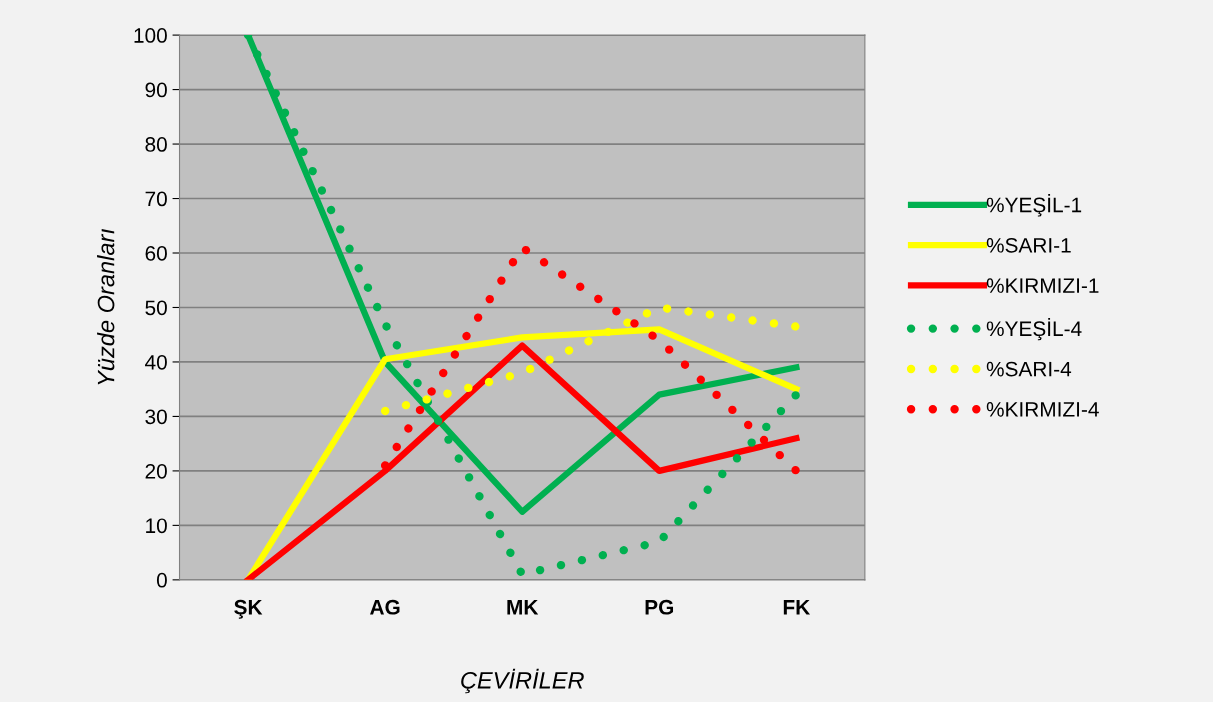 This screenshot has width=1213, height=702. What do you see at coordinates (522, 681) in the screenshot?
I see `x-axis-title: ÇEVİRİLER` at bounding box center [522, 681].